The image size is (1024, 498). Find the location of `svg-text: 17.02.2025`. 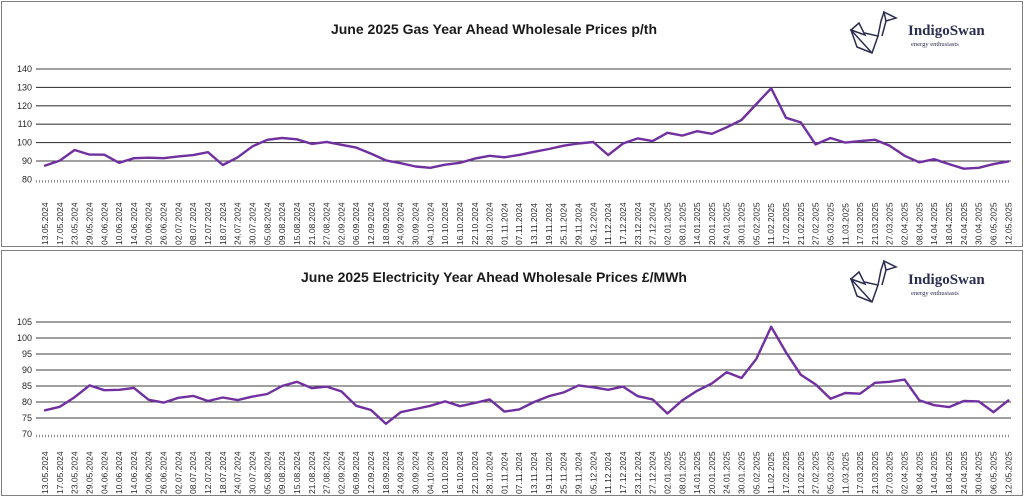

svg-text: 17.02.2025 is located at coordinates (786, 472).